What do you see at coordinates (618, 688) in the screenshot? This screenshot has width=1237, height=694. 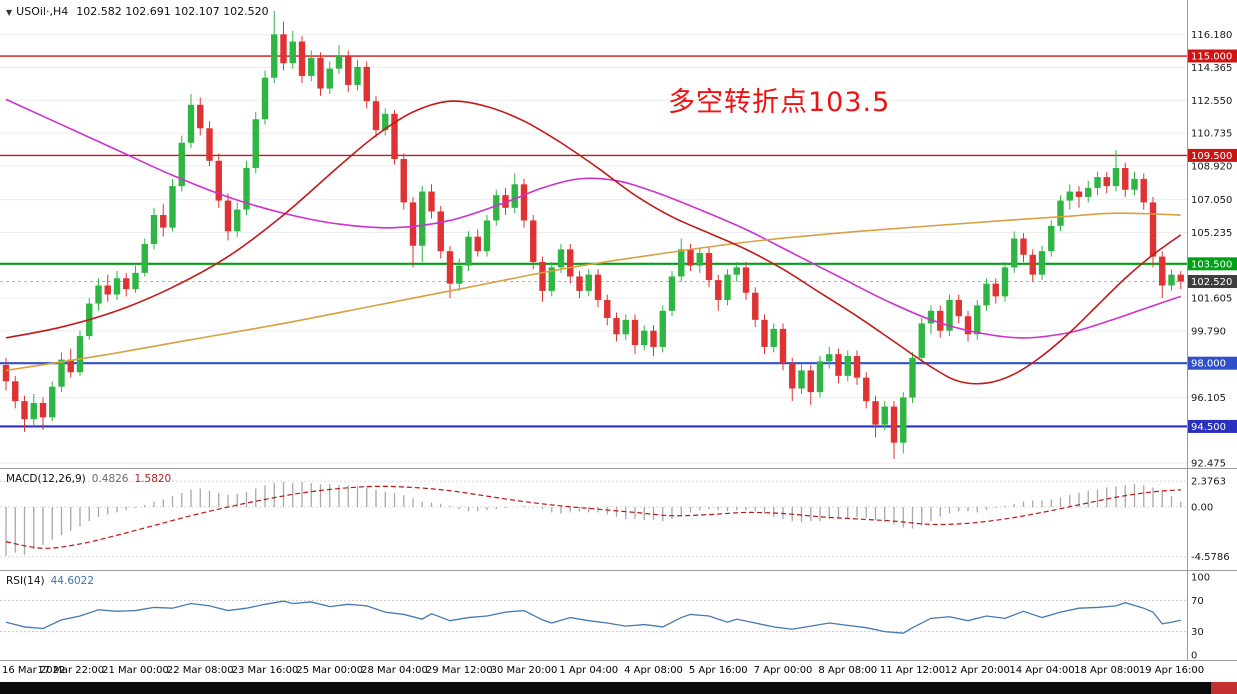 I see `bottom-black-bar` at bounding box center [618, 688].